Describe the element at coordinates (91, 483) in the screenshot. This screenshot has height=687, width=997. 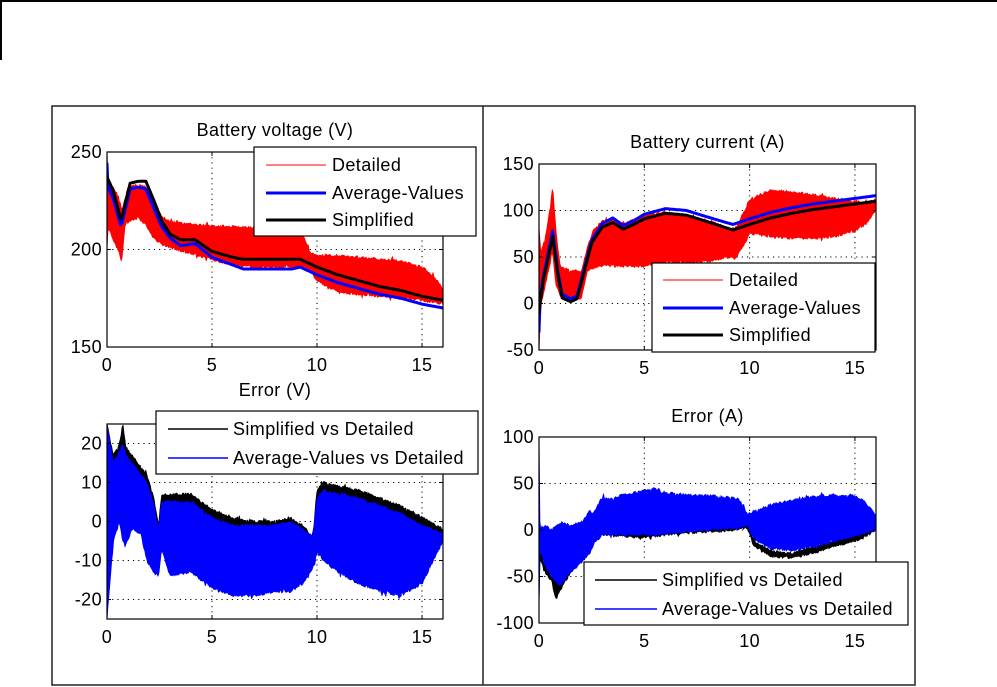
I see `y-tick-label: 10` at that location.